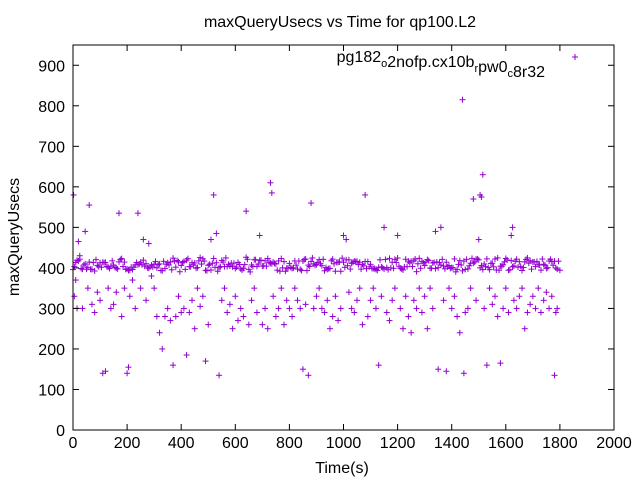 The width and height of the screenshot is (640, 480). What do you see at coordinates (398, 443) in the screenshot?
I see `x-tick-label: 1200` at bounding box center [398, 443].